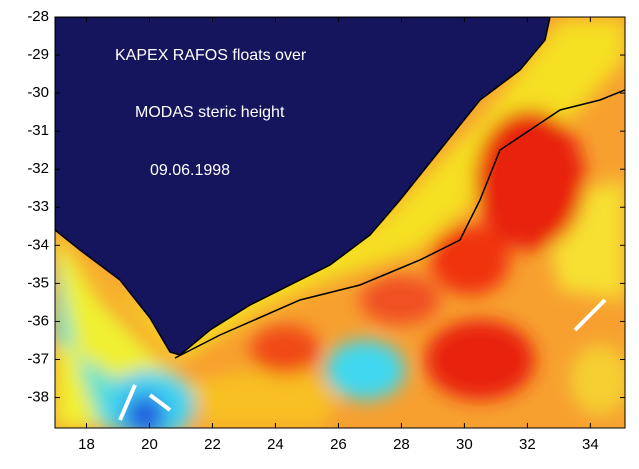  What do you see at coordinates (38, 206) in the screenshot?
I see `y-tick-label: -33` at bounding box center [38, 206].